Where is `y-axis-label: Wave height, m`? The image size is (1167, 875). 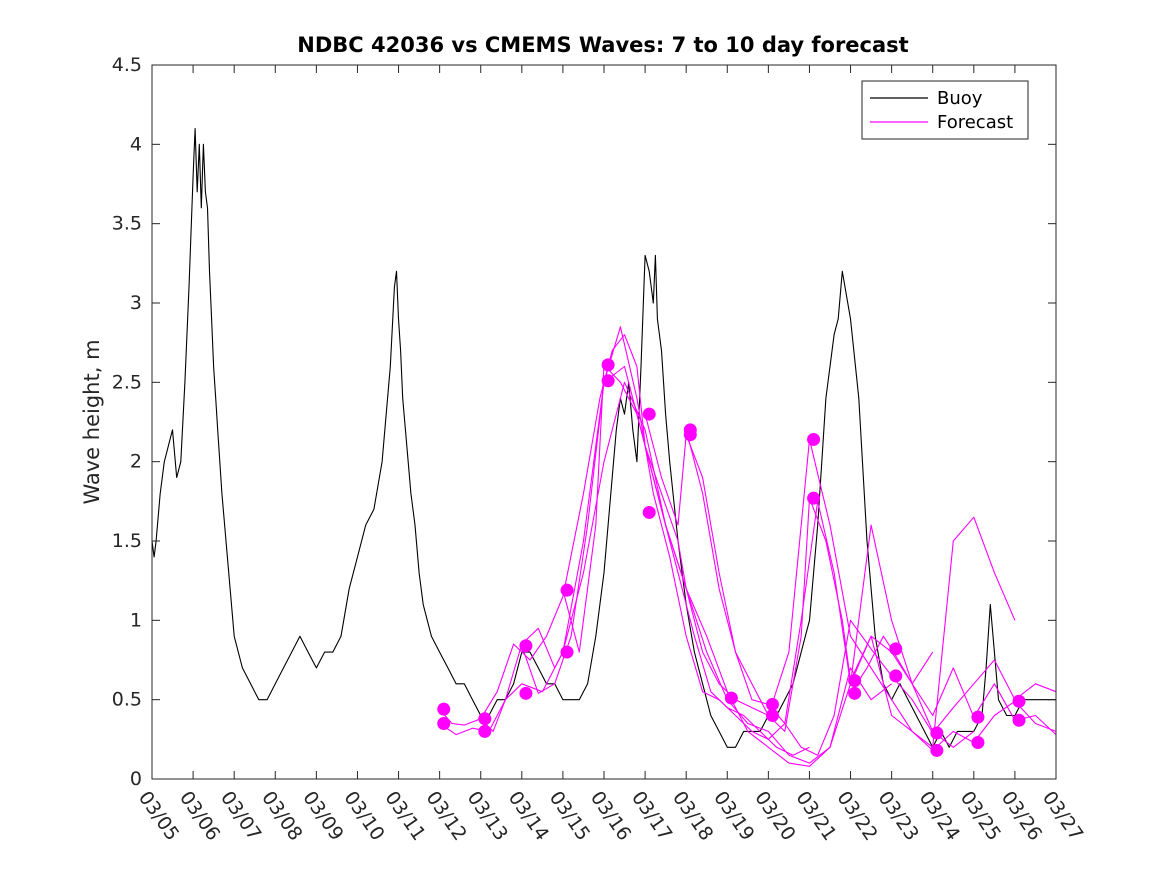
y-axis-label: Wave height, m is located at coordinates (92, 421).